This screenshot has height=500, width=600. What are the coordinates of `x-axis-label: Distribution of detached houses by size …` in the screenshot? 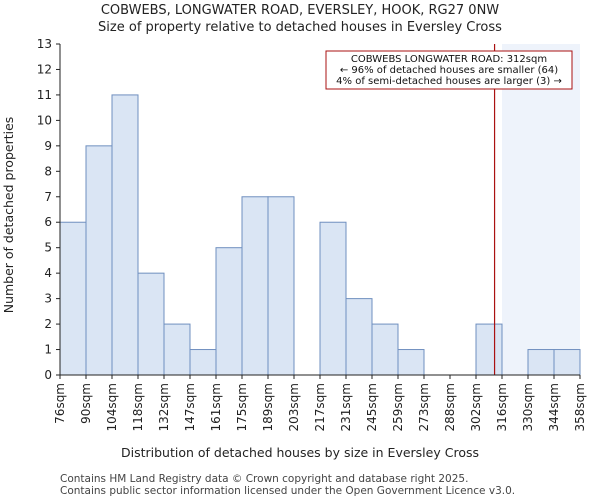 It's located at (300, 452).